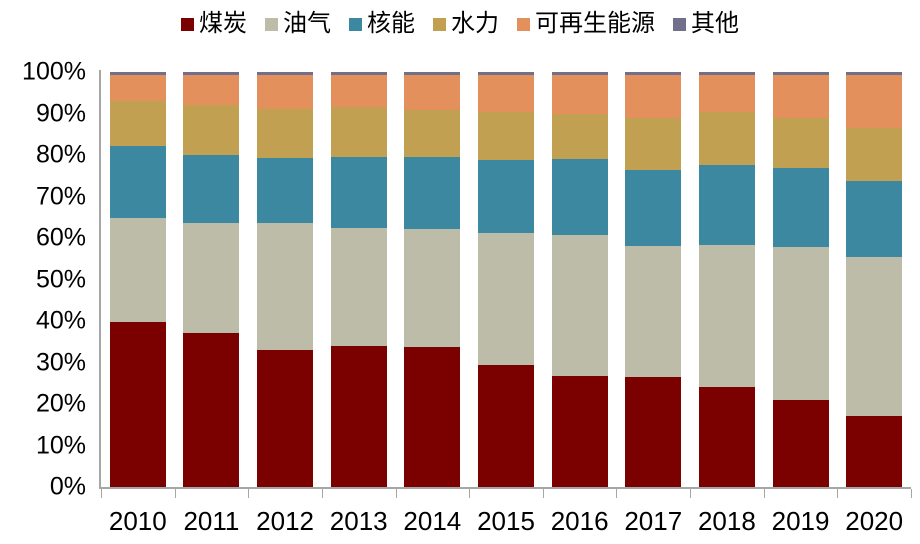  What do you see at coordinates (60, 196) in the screenshot?
I see `y-tick-label: 70%` at bounding box center [60, 196].